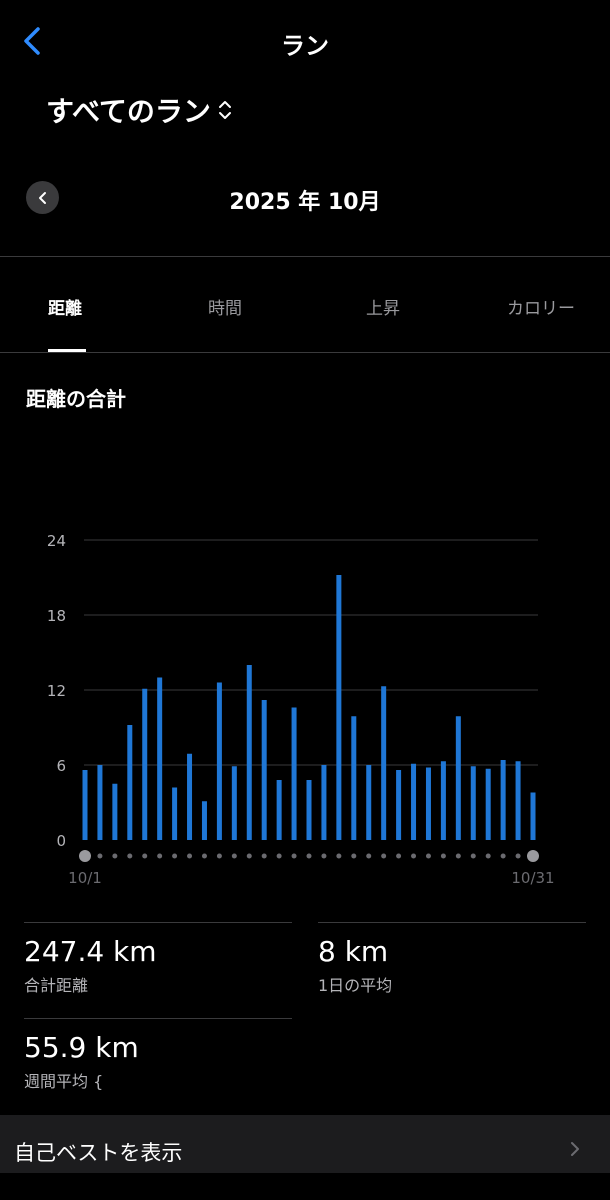 The width and height of the screenshot is (610, 1200). I want to click on weekly-average-value: 55.9 km, so click(81, 1047).